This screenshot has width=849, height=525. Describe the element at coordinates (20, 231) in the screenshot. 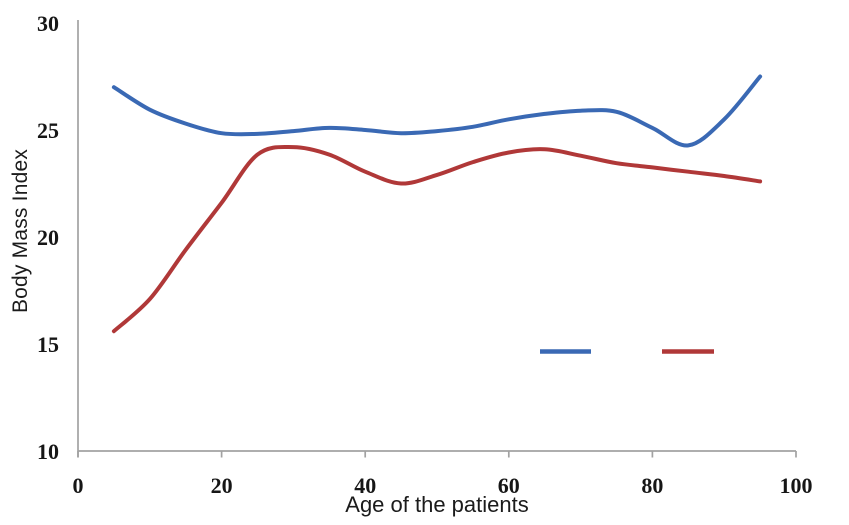

I see `y-axis-title: Body Mass Index` at that location.